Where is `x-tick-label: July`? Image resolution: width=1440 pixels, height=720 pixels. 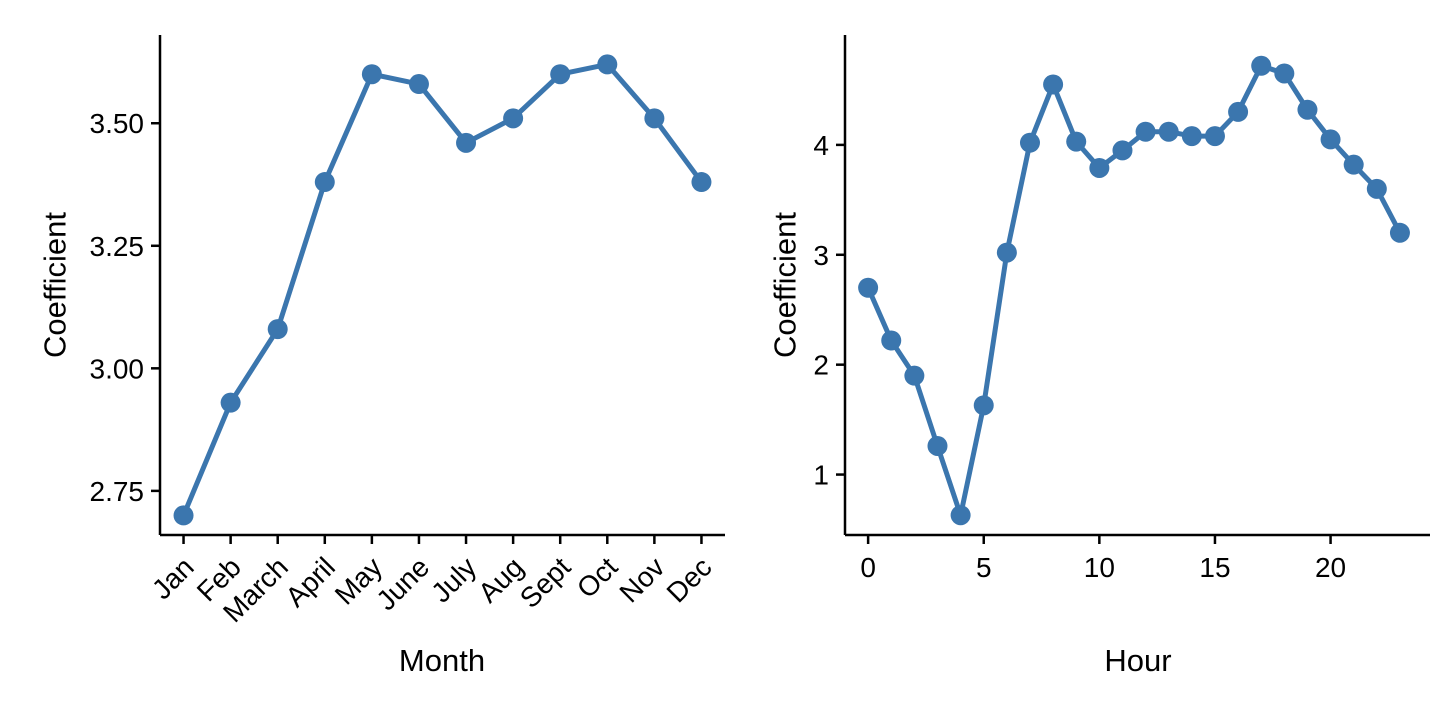
x-tick-label: July is located at coordinates (453, 579).